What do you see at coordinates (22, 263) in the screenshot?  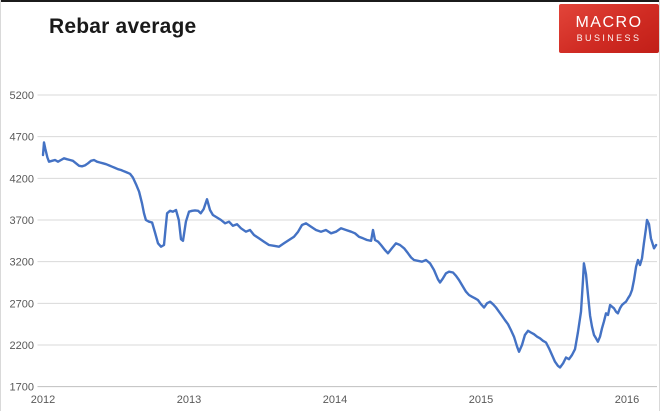 I see `y-tick-label-3200: 3200` at bounding box center [22, 263].